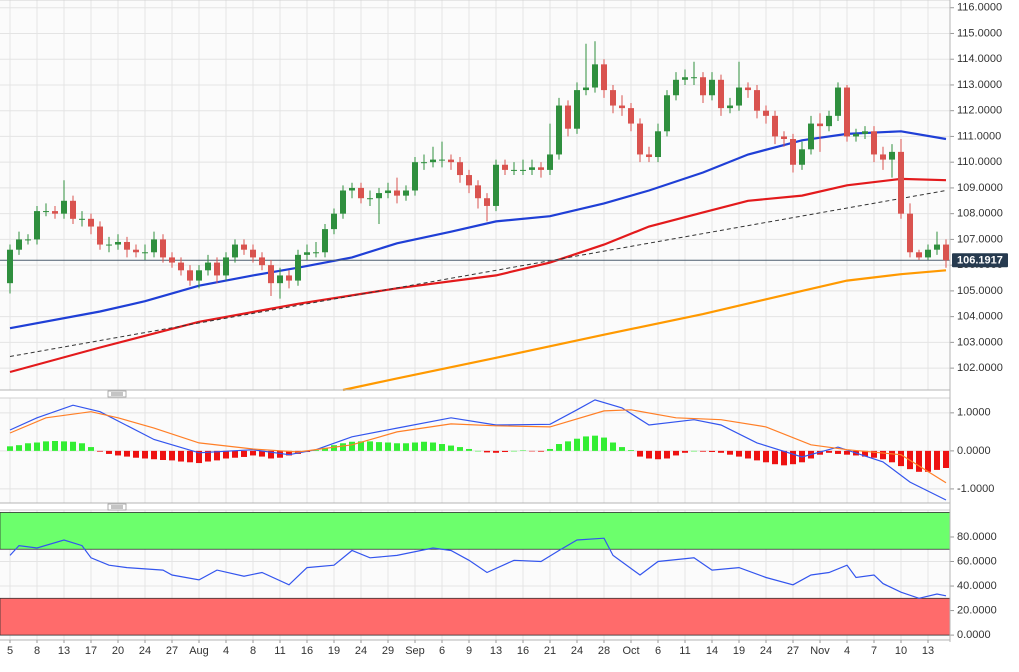 The height and width of the screenshot is (672, 1019). What do you see at coordinates (901, 651) in the screenshot?
I see `x-tick-label: 10` at bounding box center [901, 651].